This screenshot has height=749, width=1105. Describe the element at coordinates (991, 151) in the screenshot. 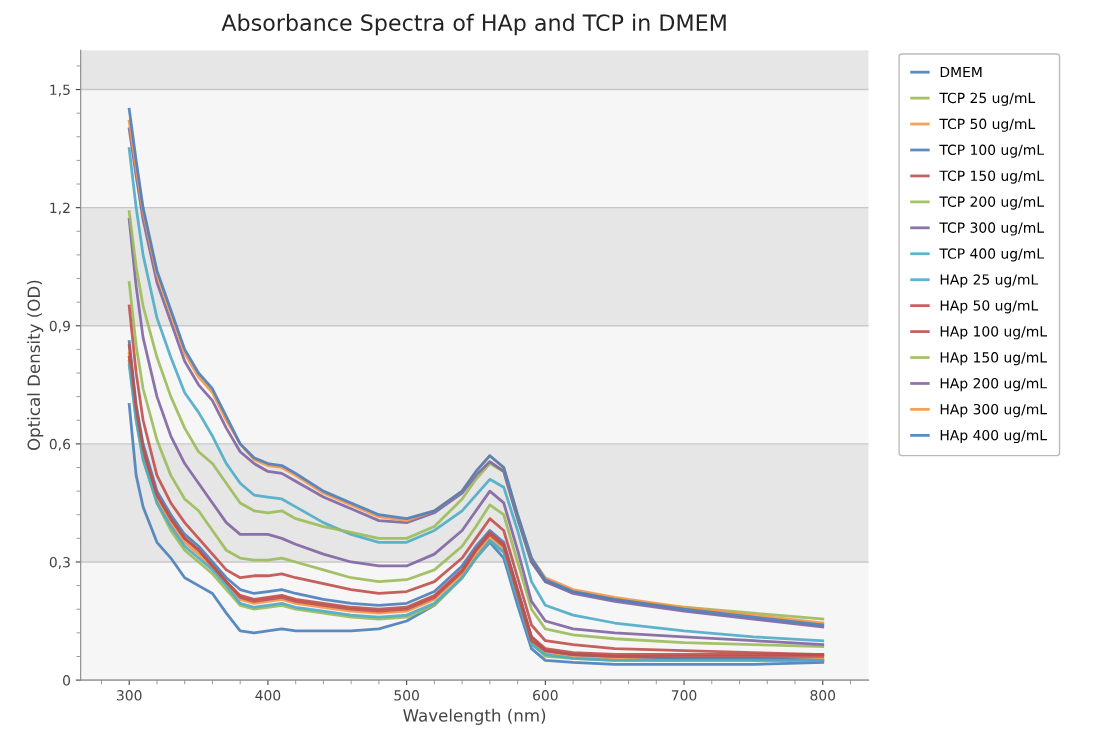

I see `legend-label: TCP 100 ug/mL` at that location.